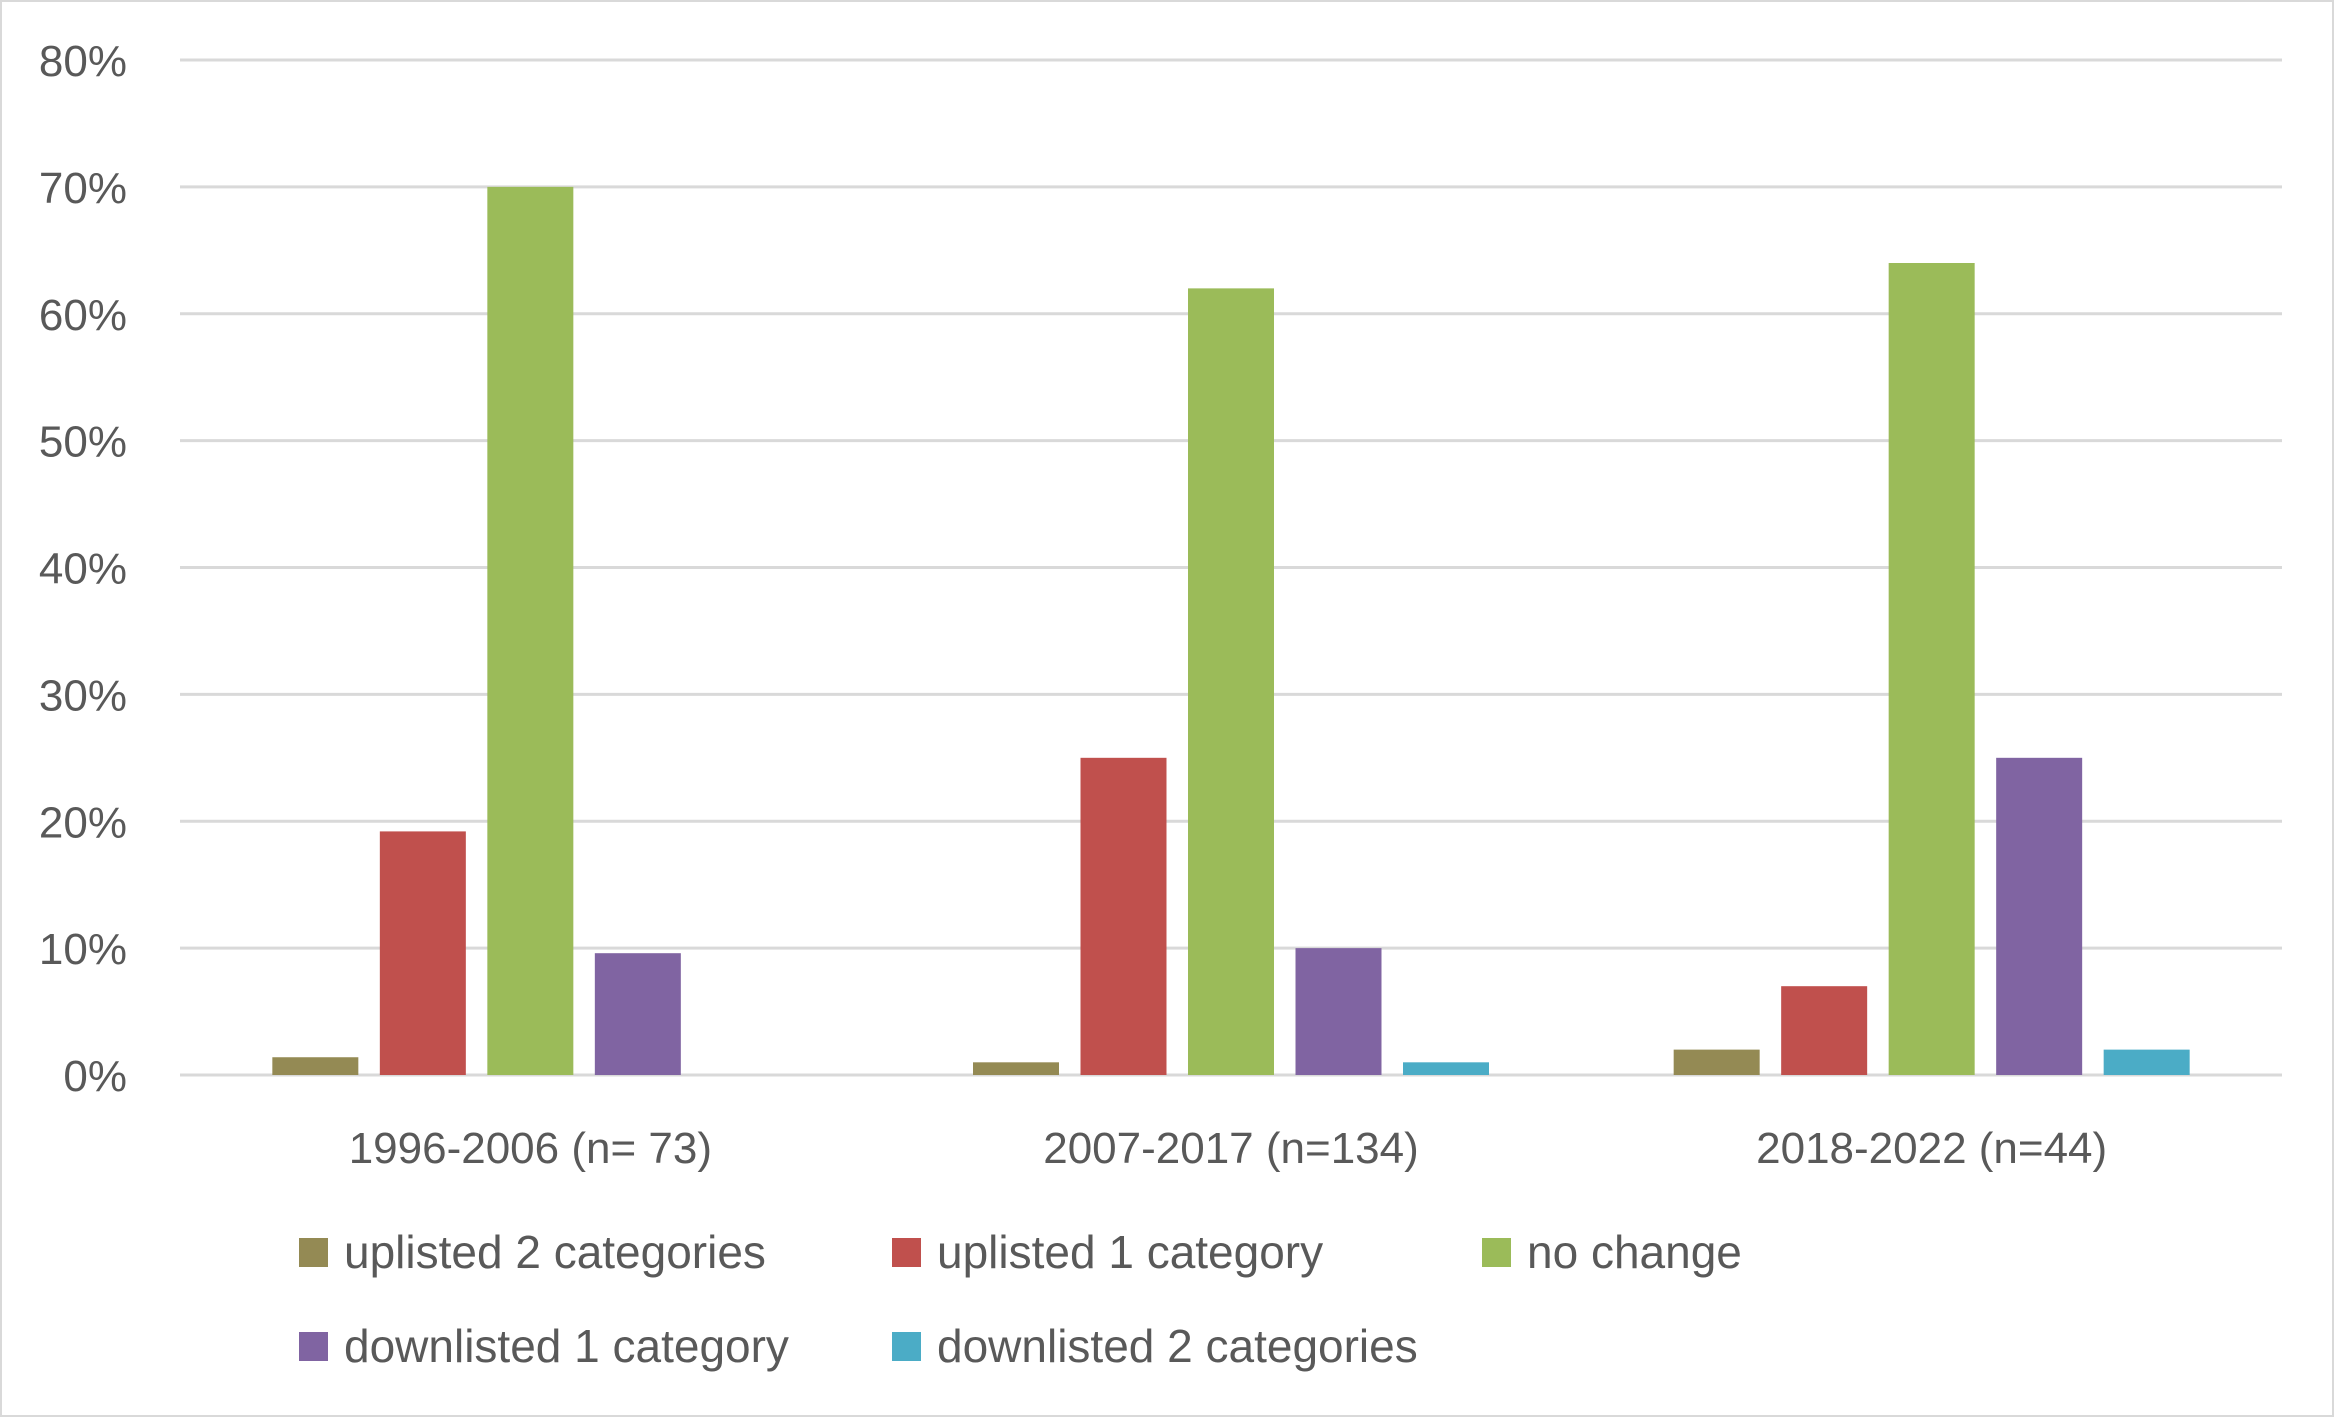  I want to click on legend-item: no change, so click(1612, 1252).